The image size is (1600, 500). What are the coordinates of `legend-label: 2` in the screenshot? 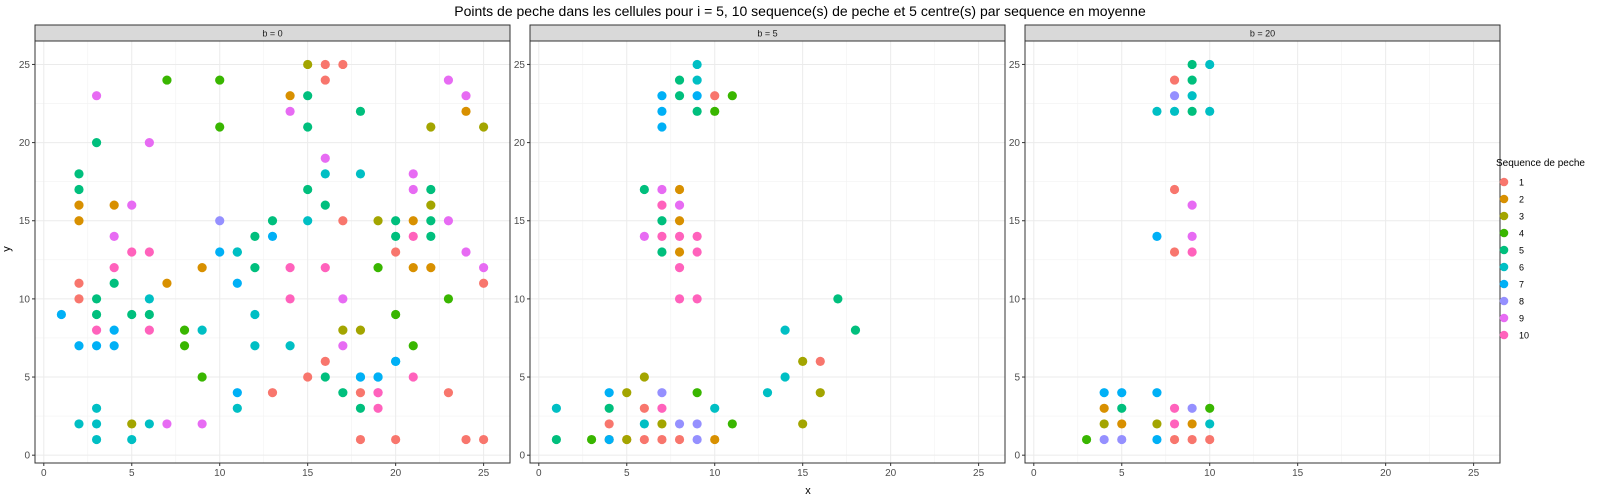 It's located at (1521, 200).